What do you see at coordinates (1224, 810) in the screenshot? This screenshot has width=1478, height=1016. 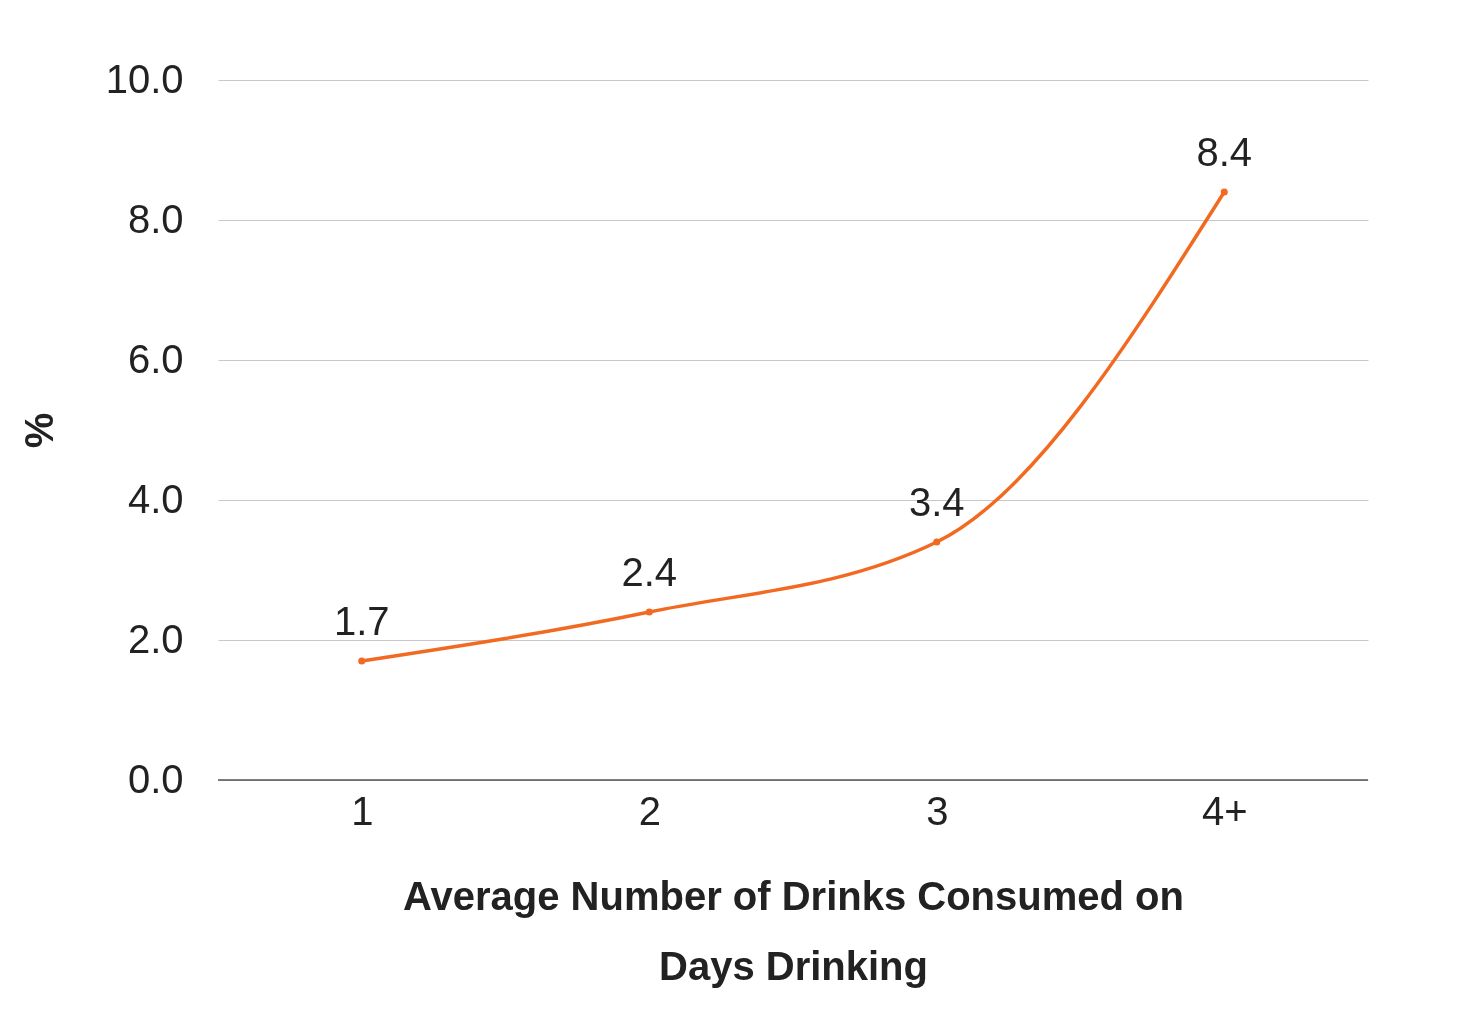 I see `x-tick-label: 4+` at bounding box center [1224, 810].